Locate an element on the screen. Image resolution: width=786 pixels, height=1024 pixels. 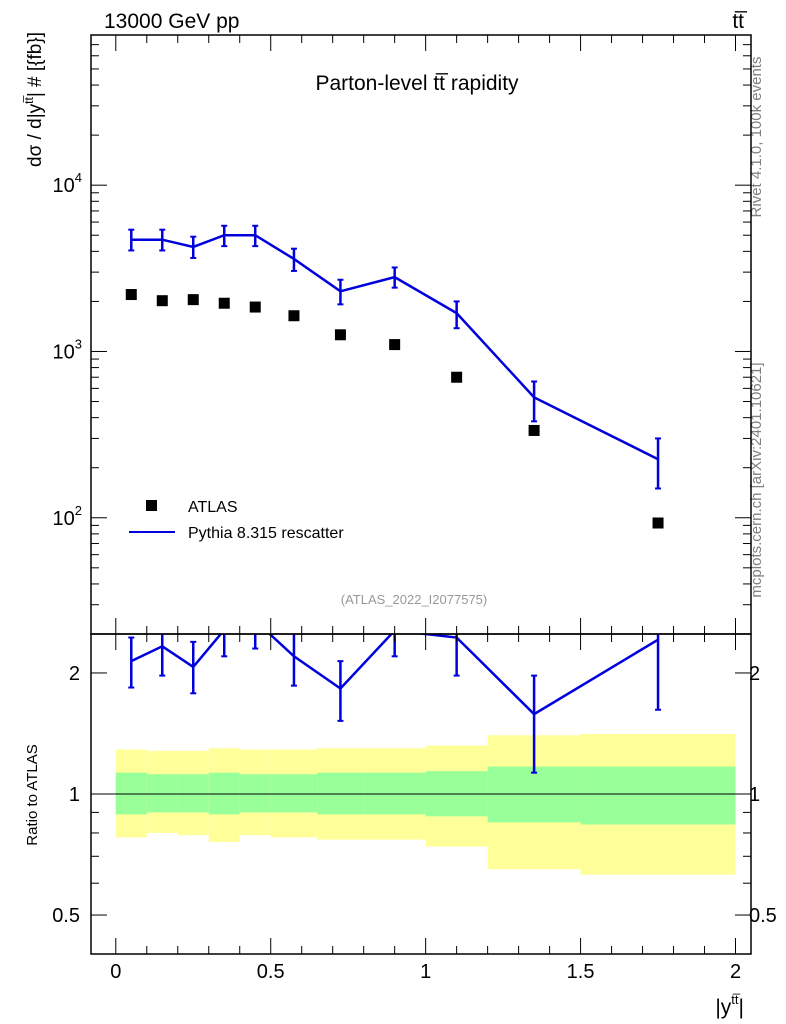
main-y-axis-label: dσ / d|ytt̅| # [{fb}] is located at coordinates (34, 99).